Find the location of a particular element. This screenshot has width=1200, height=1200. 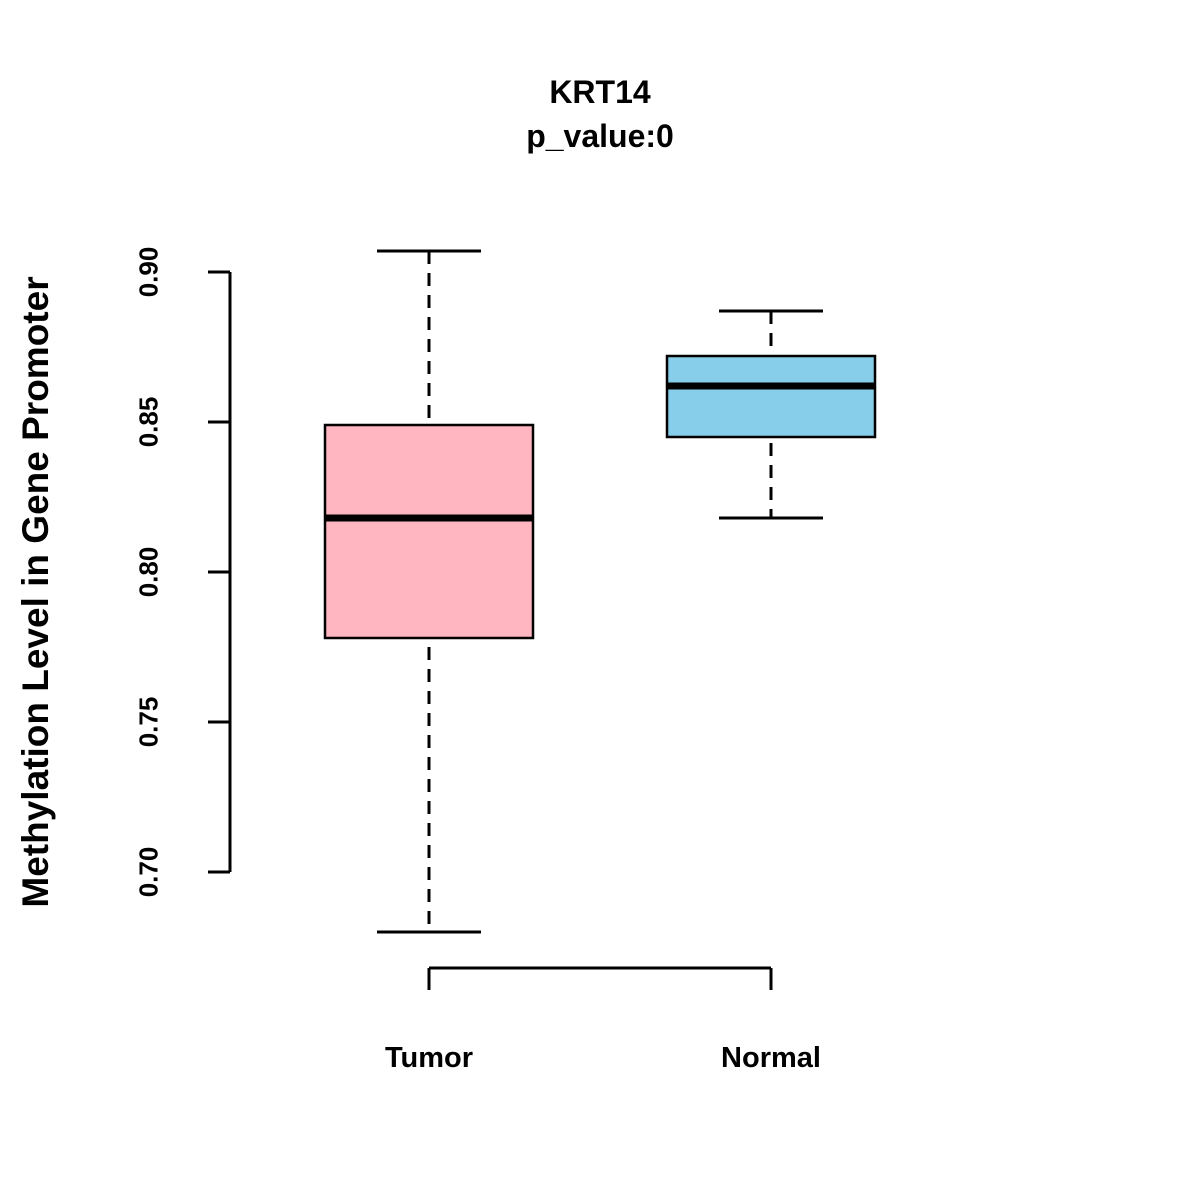

chart-title: KRT14 is located at coordinates (600, 92).